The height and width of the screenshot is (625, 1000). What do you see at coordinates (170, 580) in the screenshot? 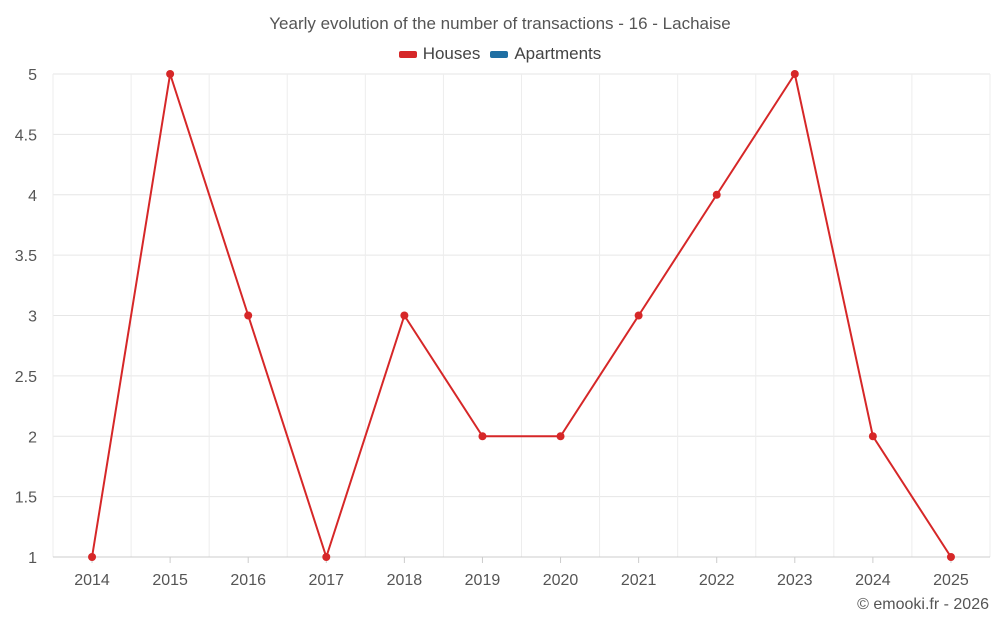
I see `x-tick-label: 2015` at bounding box center [170, 580].